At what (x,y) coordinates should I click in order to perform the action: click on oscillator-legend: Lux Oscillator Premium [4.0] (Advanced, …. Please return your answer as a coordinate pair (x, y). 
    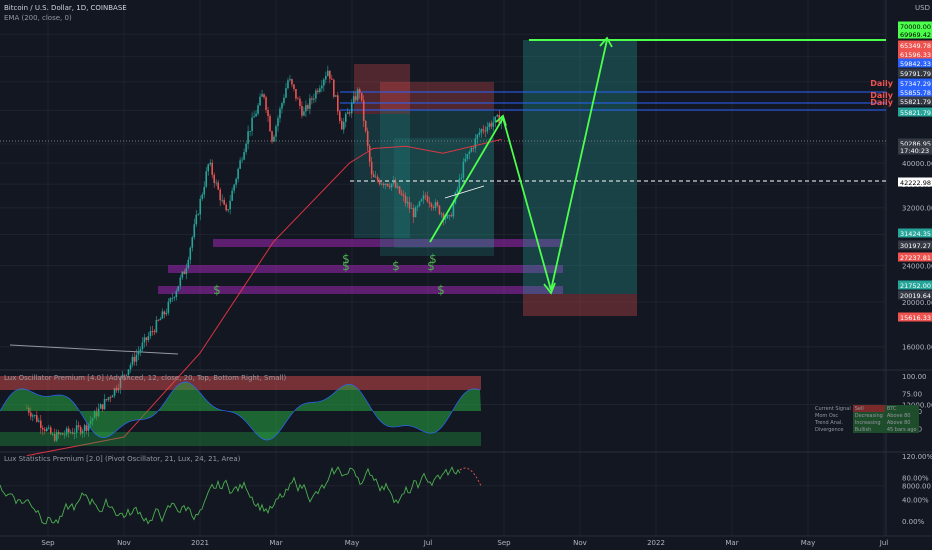
    Looking at the image, I should click on (145, 378).